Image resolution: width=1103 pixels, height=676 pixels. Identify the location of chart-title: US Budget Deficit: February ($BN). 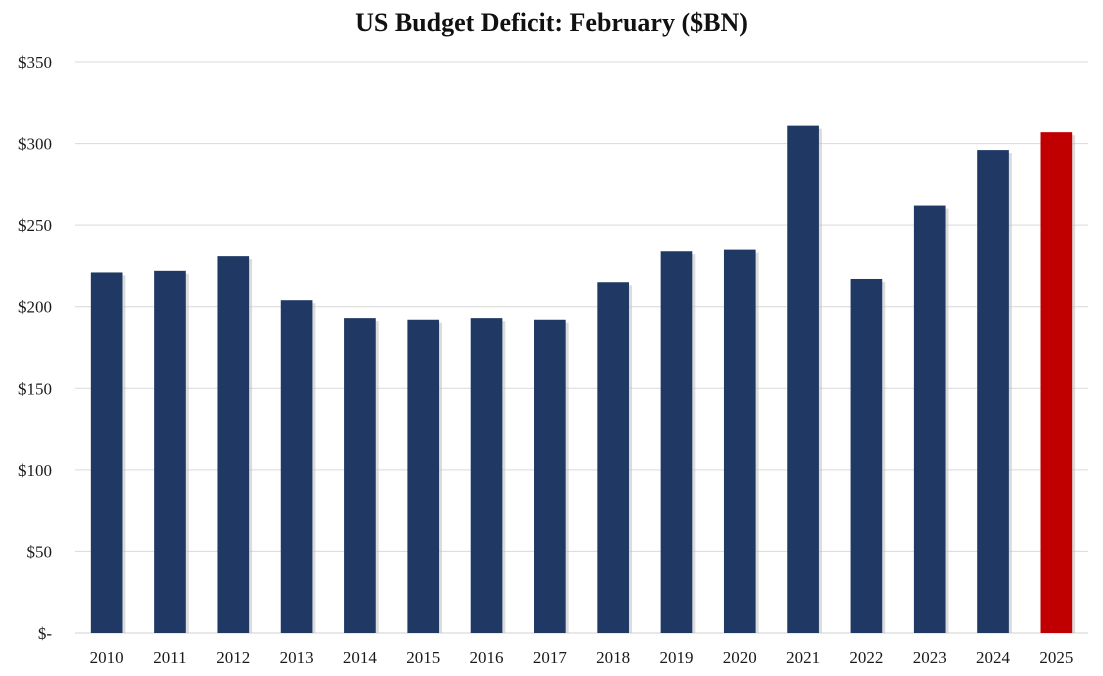
(551, 22).